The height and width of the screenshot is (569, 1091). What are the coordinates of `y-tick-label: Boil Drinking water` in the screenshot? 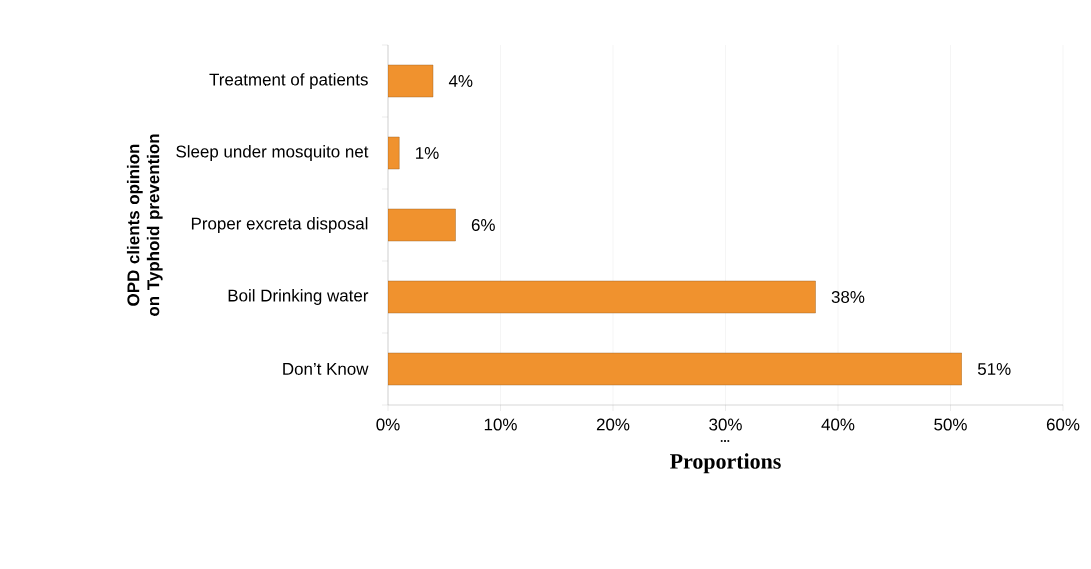 It's located at (298, 297).